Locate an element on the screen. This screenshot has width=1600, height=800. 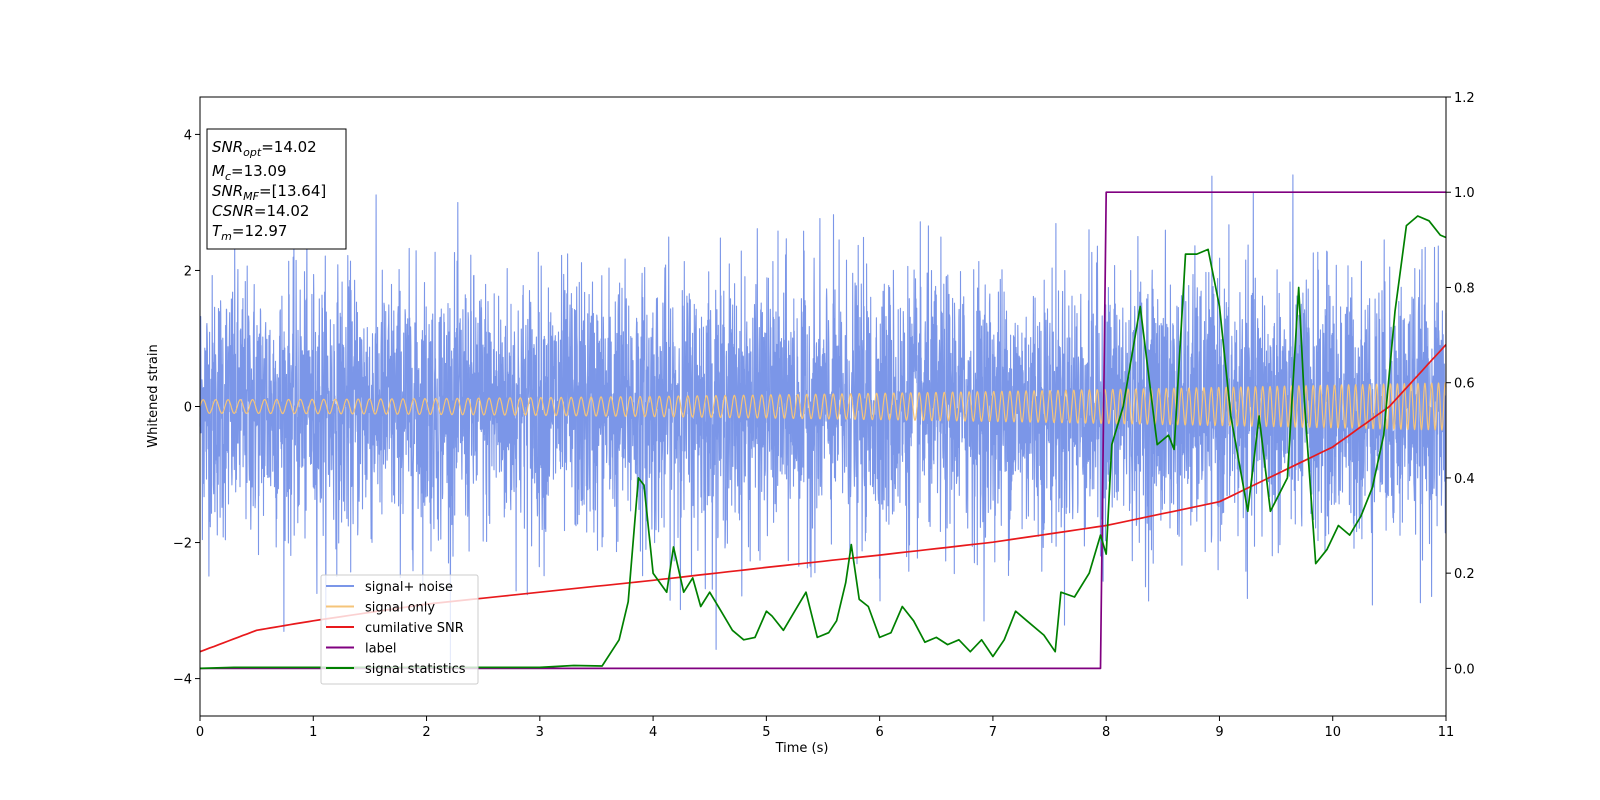
y-tick-label-0: −4 is located at coordinates (182, 680).